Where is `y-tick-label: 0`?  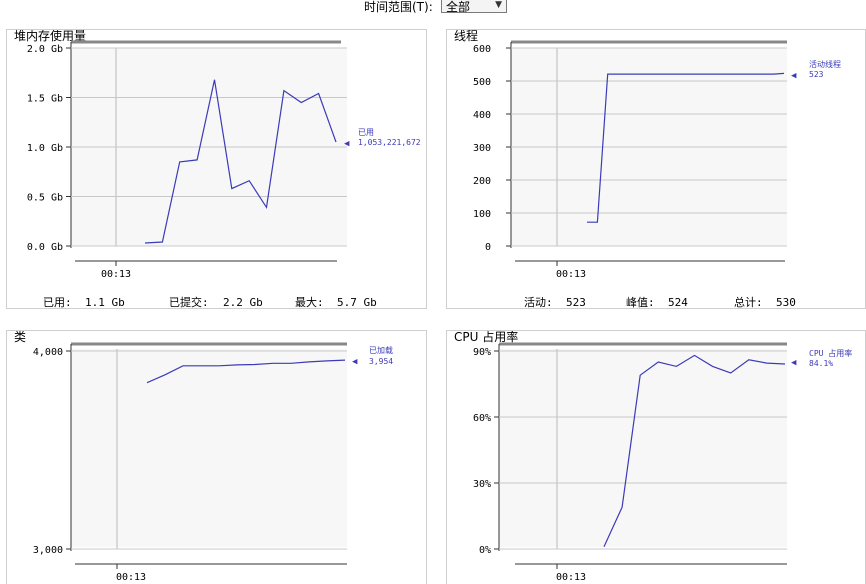 y-tick-label: 0 is located at coordinates (488, 247).